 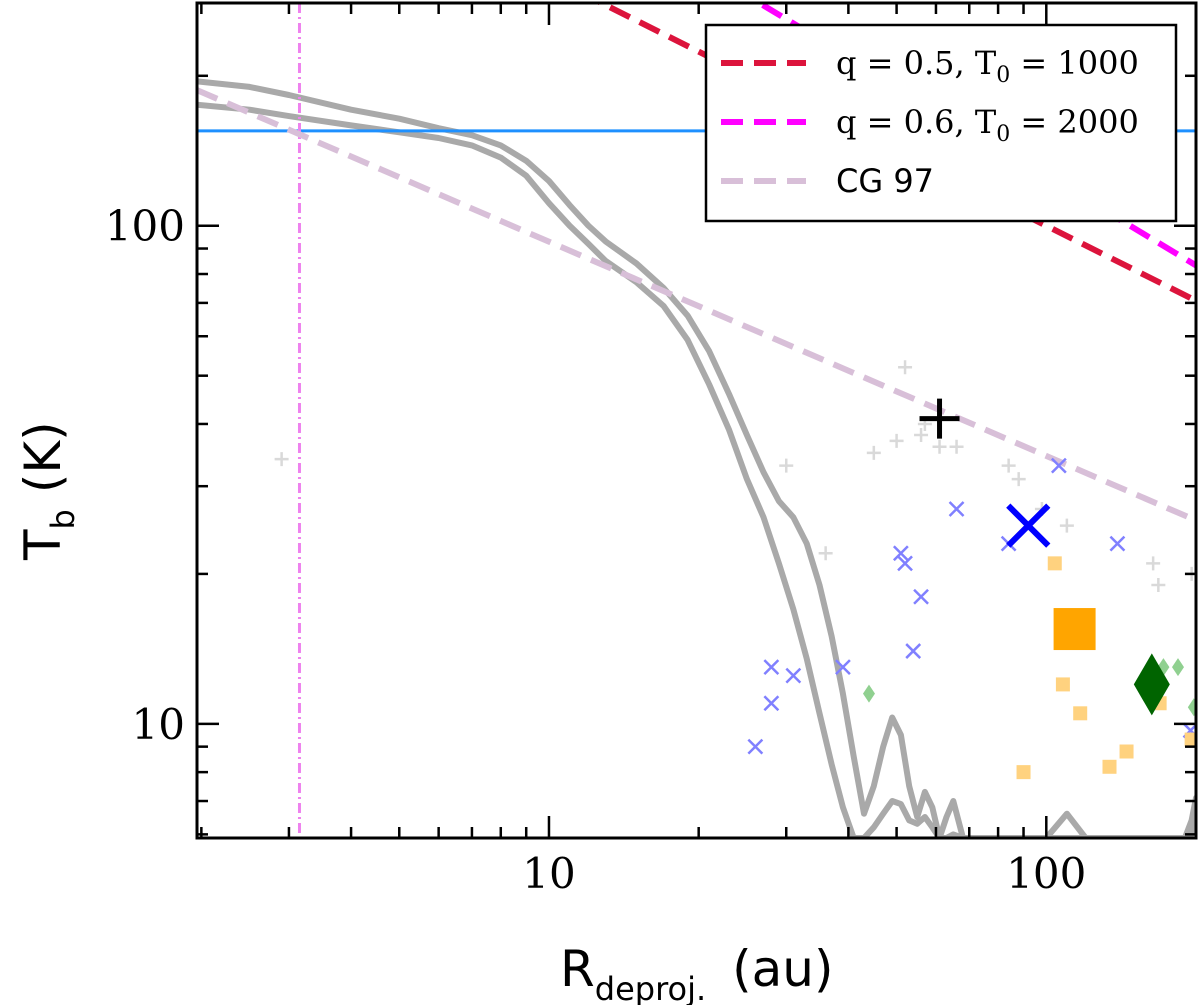 What do you see at coordinates (987, 66) in the screenshot?
I see `legend-label-q05: q = 0.5, T0 = 1000` at bounding box center [987, 66].